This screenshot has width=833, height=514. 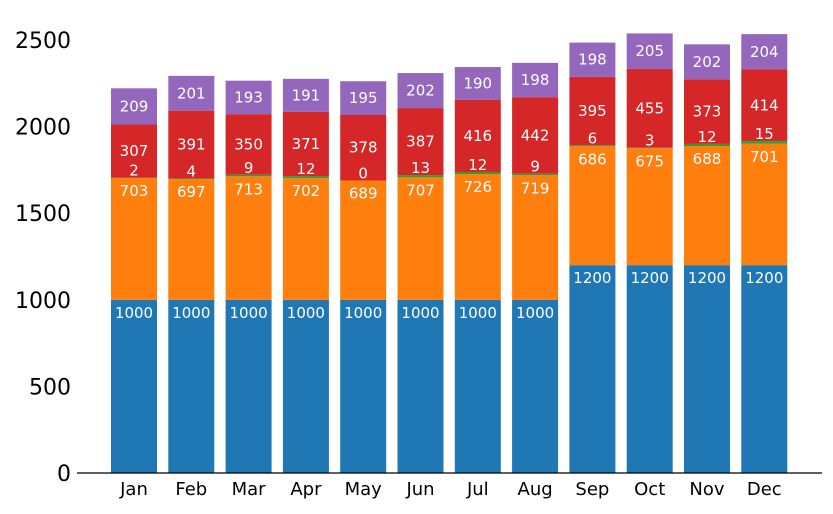 I want to click on segment-value-label: 378, so click(x=363, y=148).